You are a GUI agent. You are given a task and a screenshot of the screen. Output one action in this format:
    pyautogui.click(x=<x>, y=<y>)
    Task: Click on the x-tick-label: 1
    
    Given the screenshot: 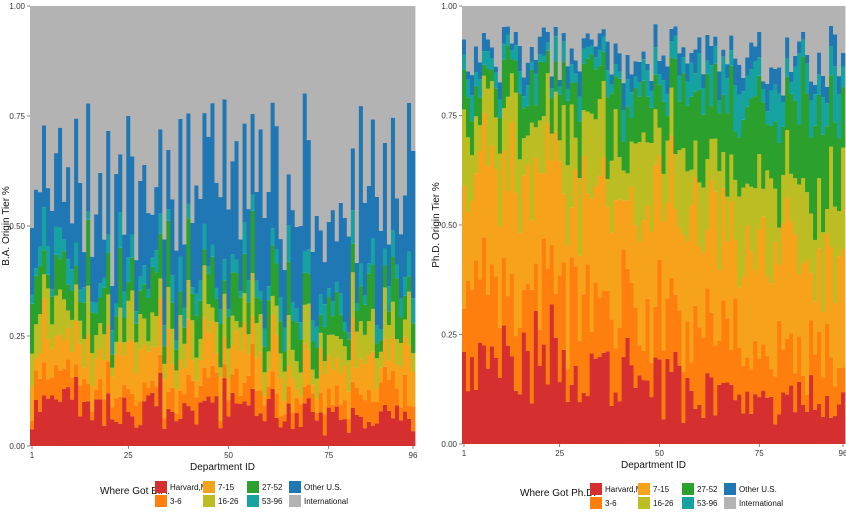 What is the action you would take?
    pyautogui.click(x=32, y=455)
    